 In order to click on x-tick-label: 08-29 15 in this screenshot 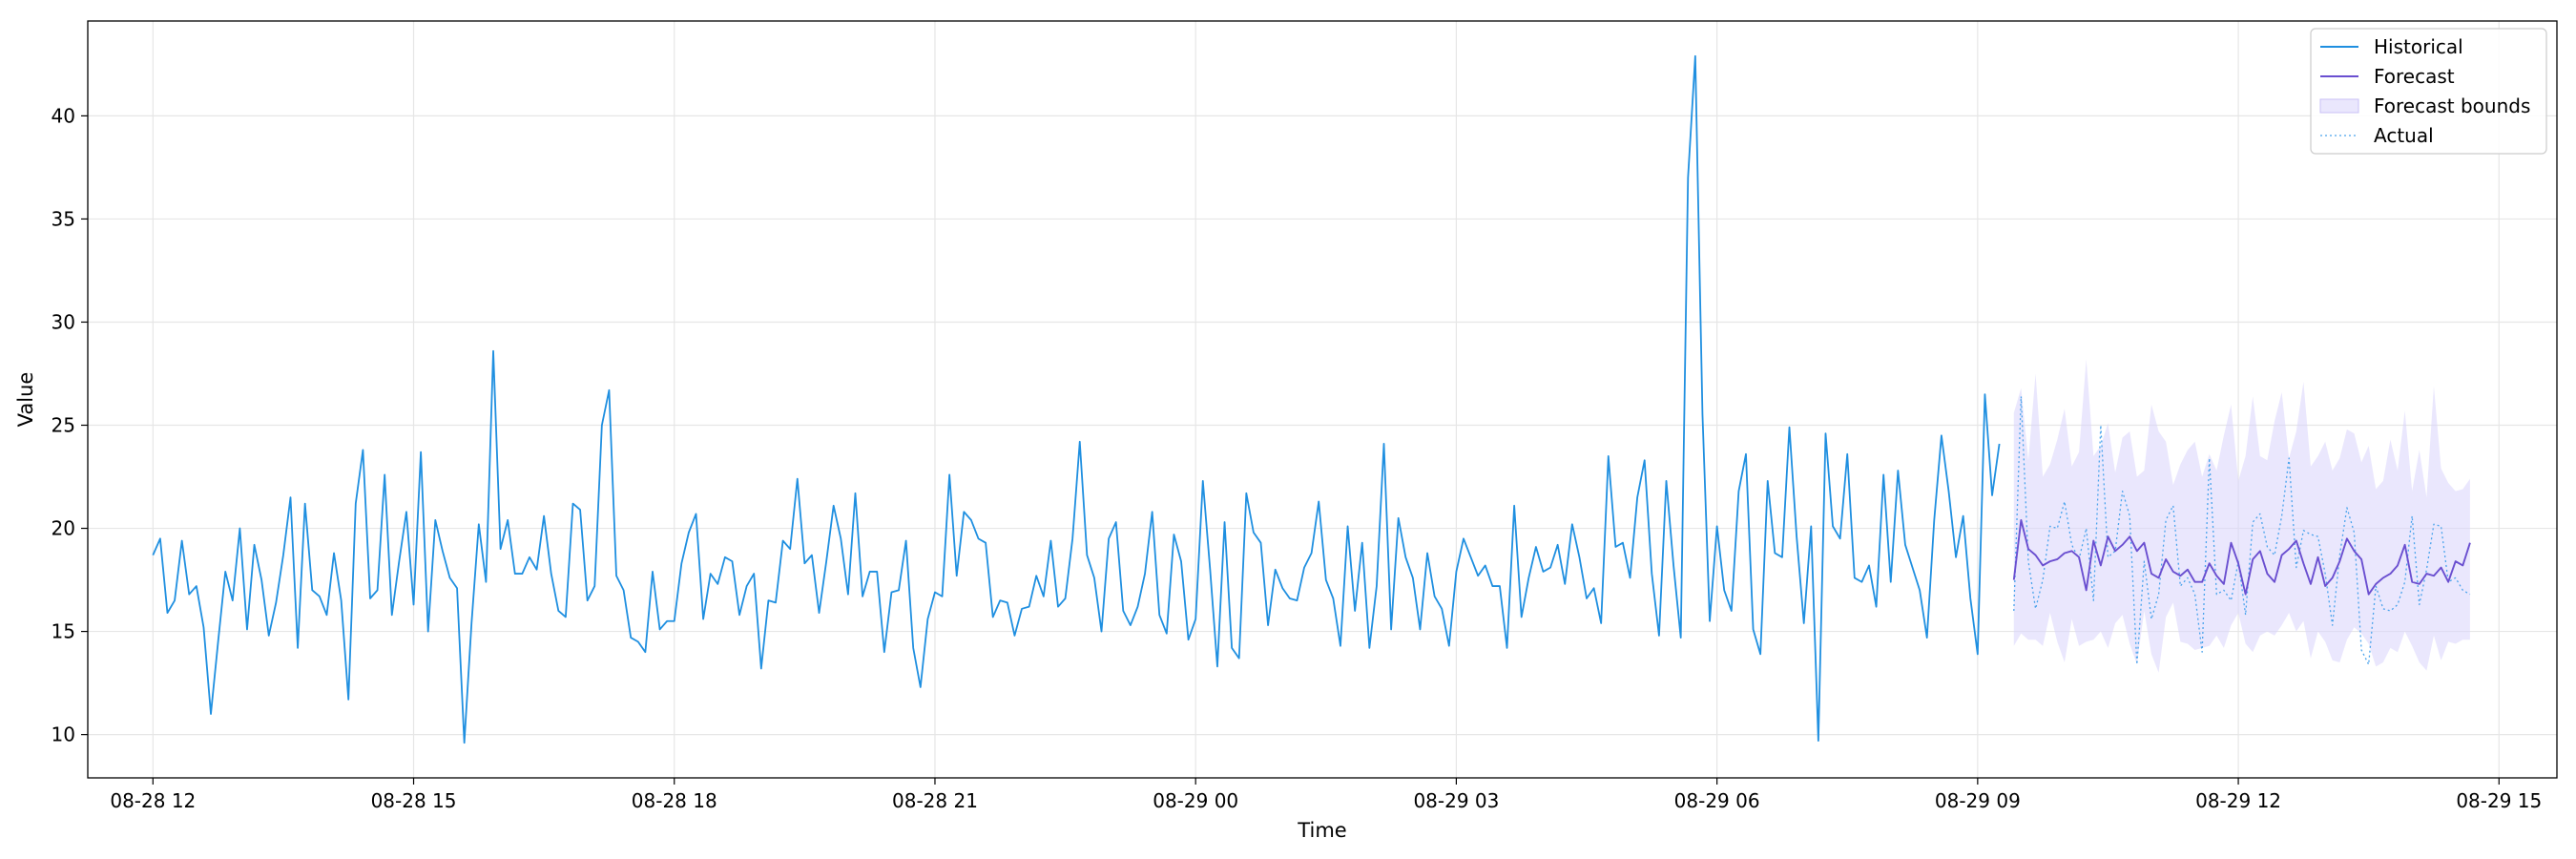, I will do `click(2499, 800)`.